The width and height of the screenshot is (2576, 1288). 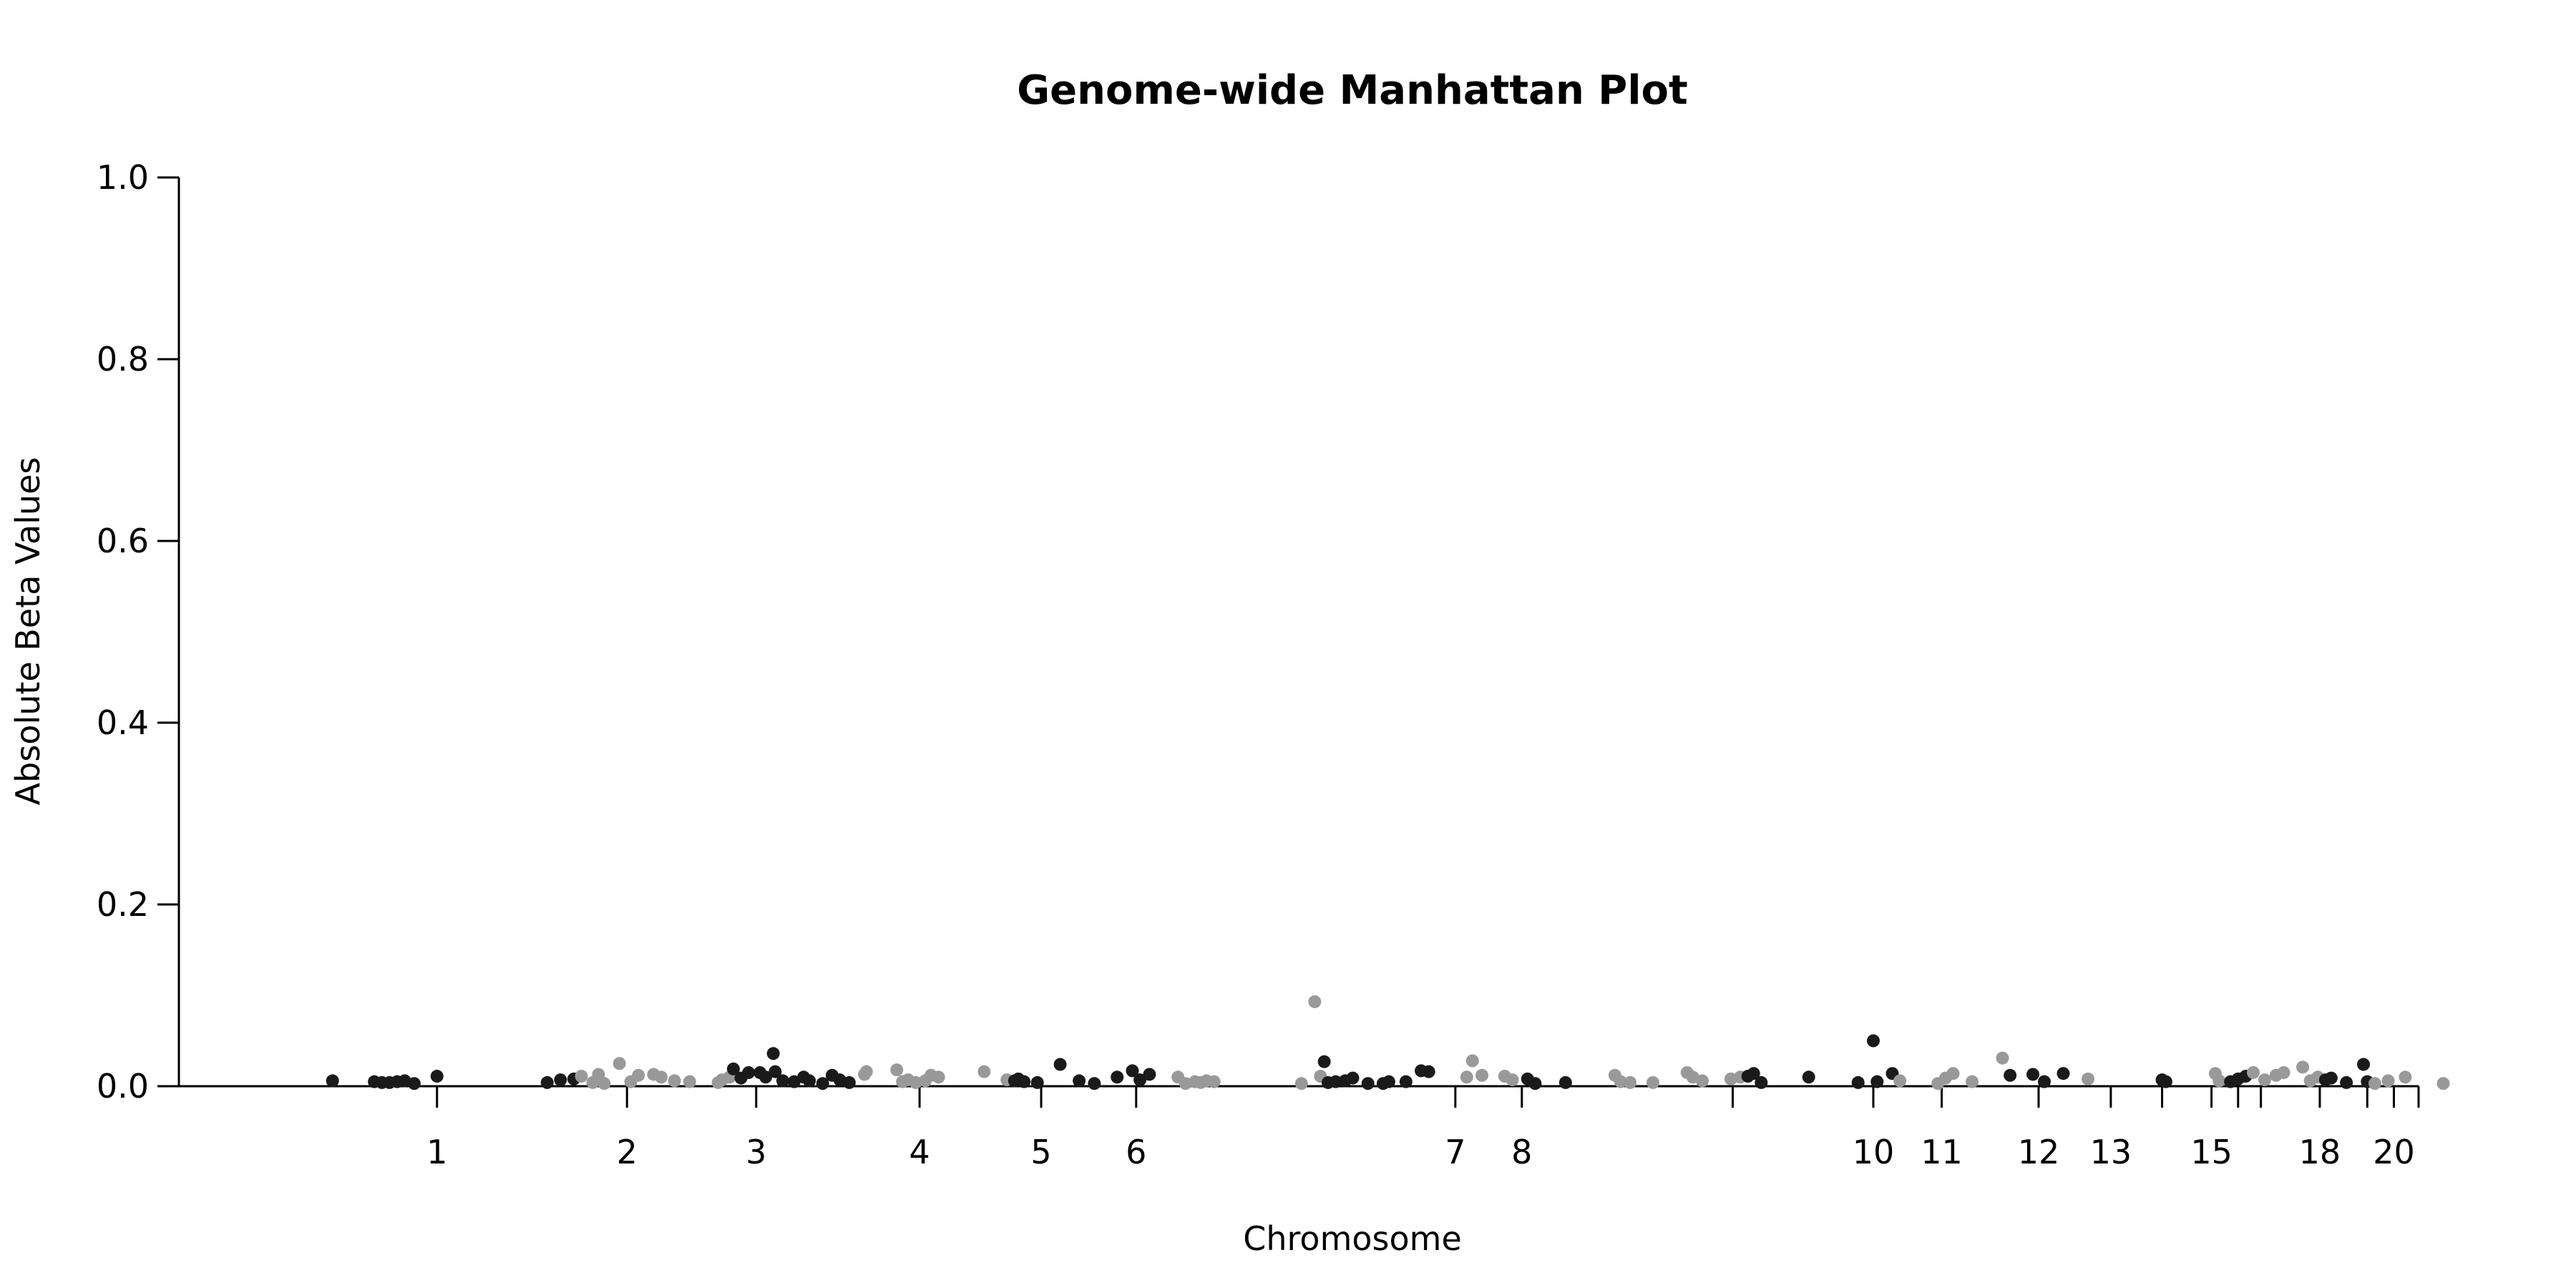 What do you see at coordinates (1040, 1152) in the screenshot?
I see `x-tick-label-chr-5: 5` at bounding box center [1040, 1152].